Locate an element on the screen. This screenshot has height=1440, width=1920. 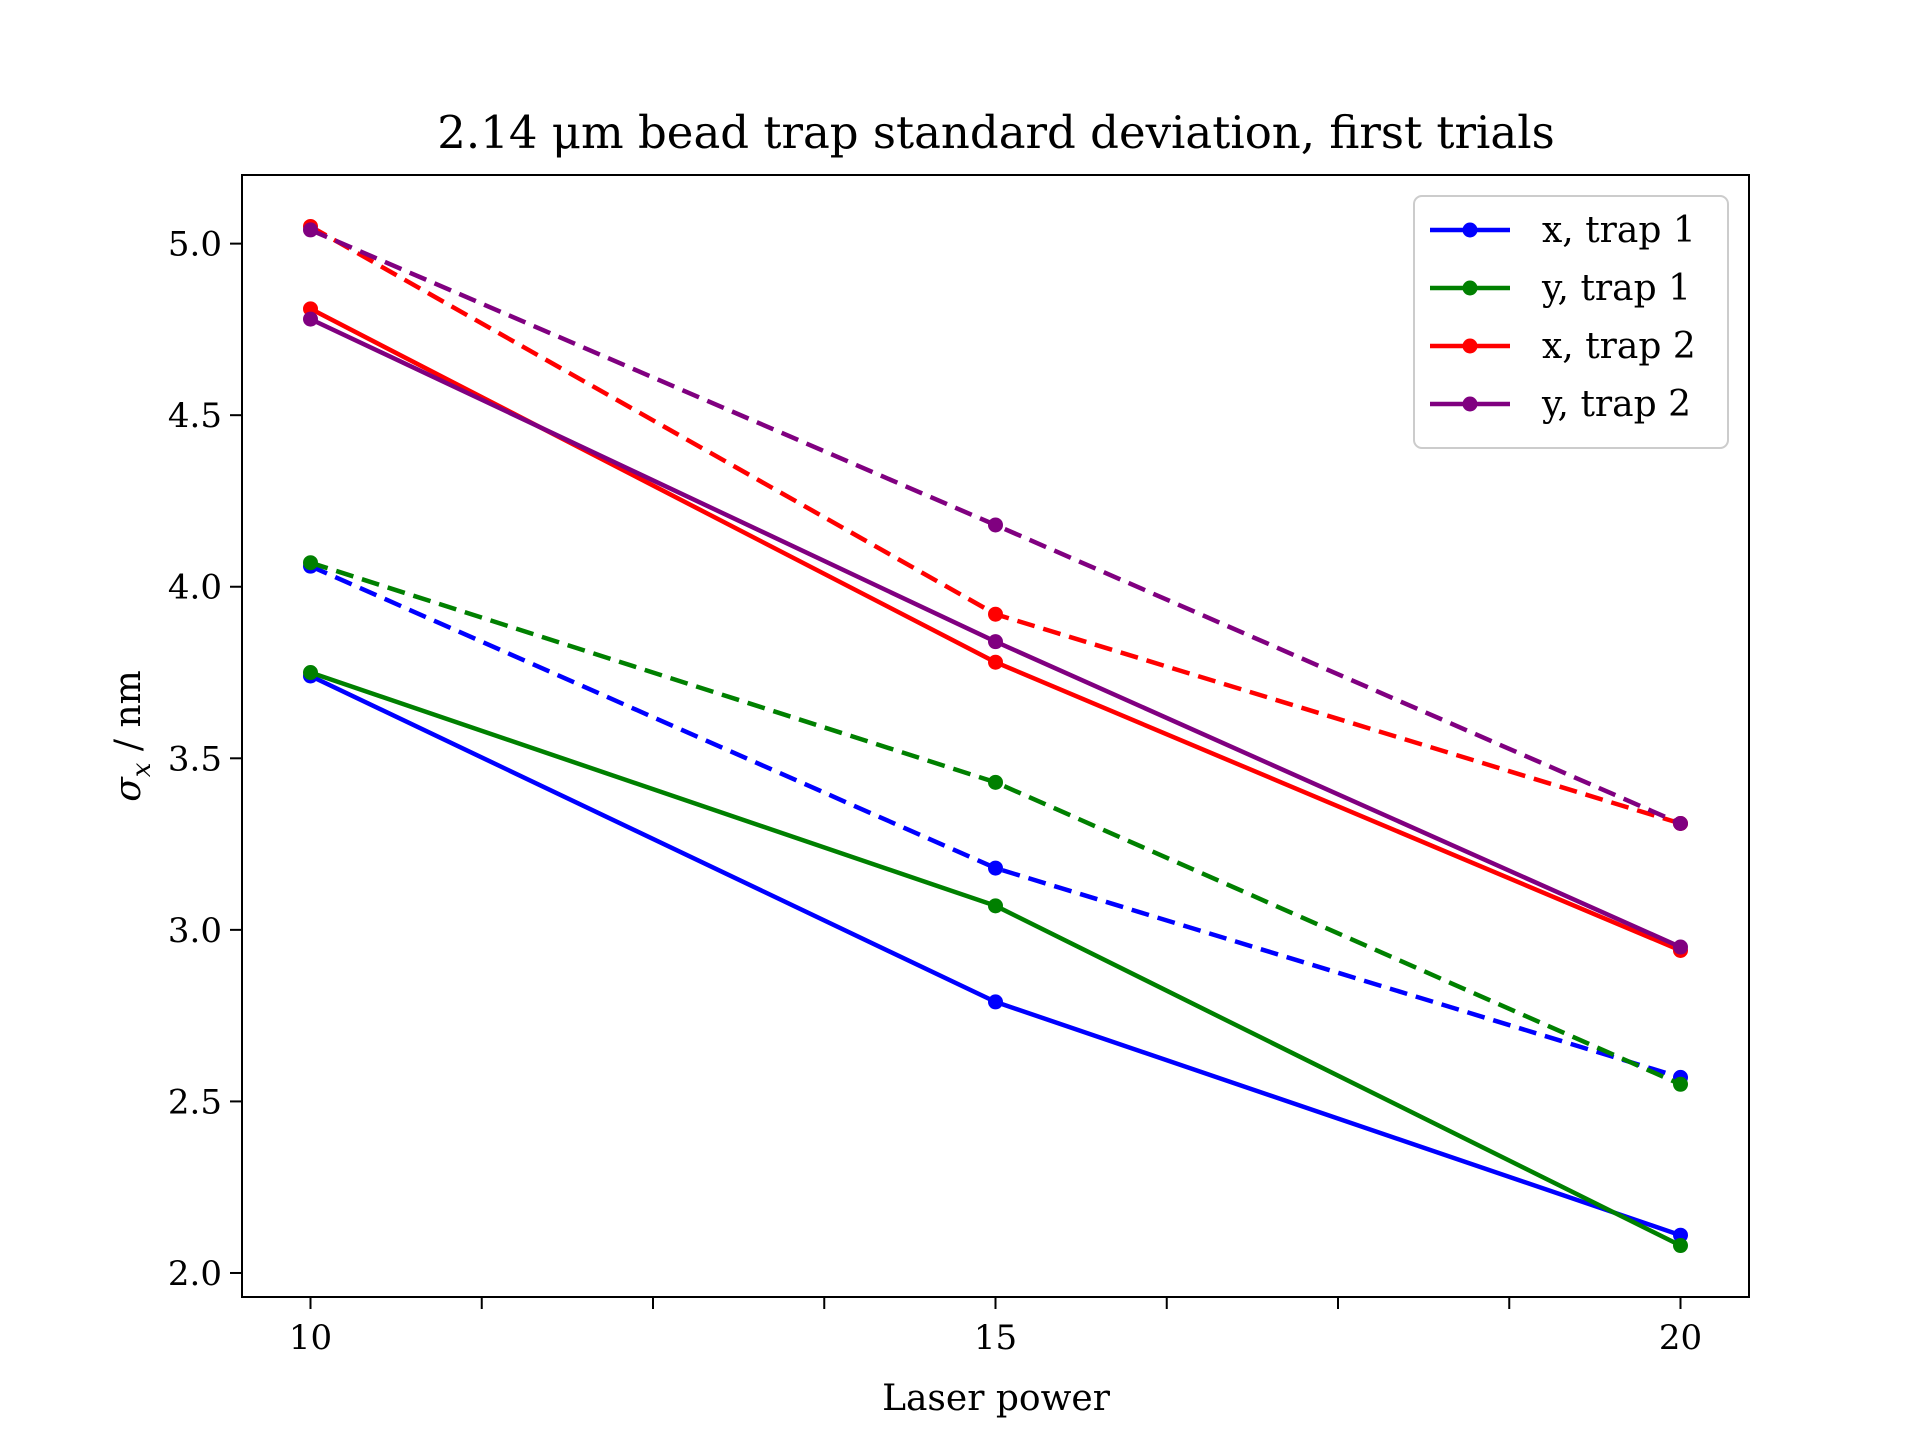
y-tick-label-2: 3.0 is located at coordinates (195, 931).